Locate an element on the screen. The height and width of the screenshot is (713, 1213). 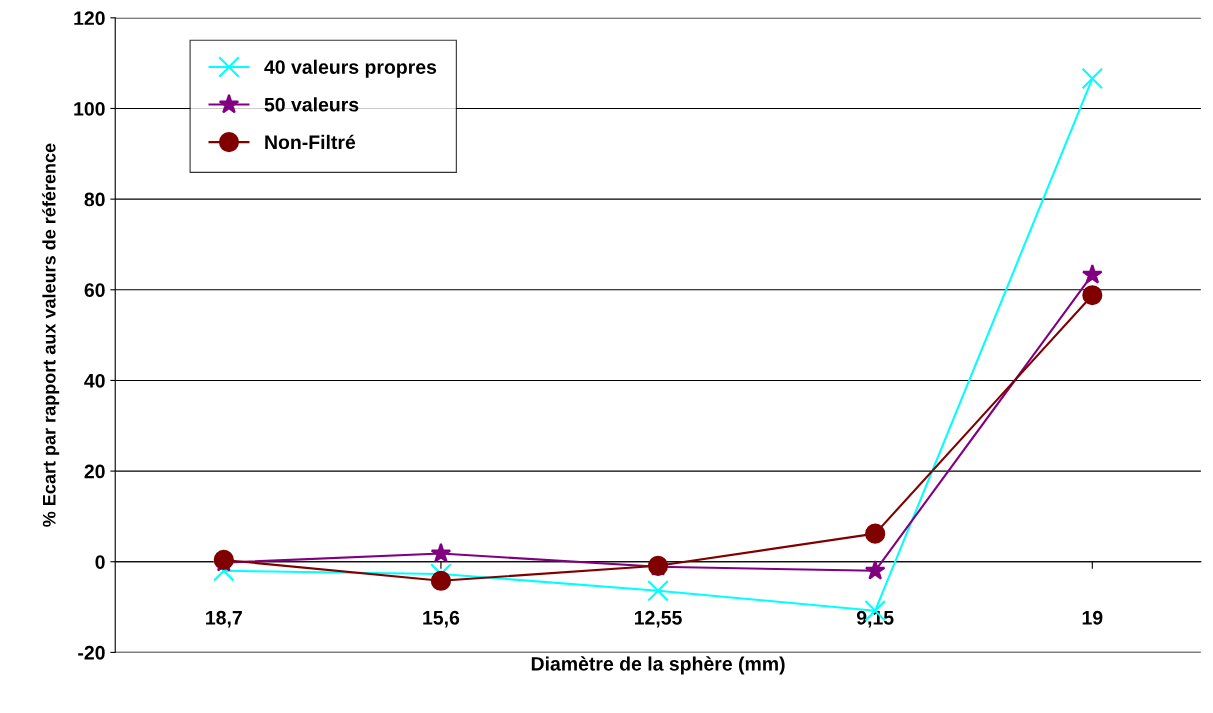
y-tick-label: 120 is located at coordinates (89, 18).